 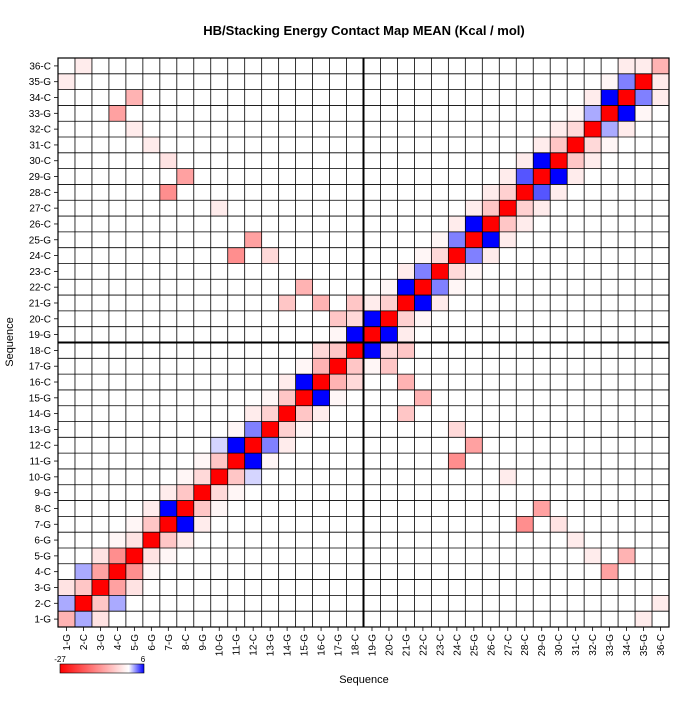 I want to click on y-tick-label: 23-C, so click(x=40, y=272).